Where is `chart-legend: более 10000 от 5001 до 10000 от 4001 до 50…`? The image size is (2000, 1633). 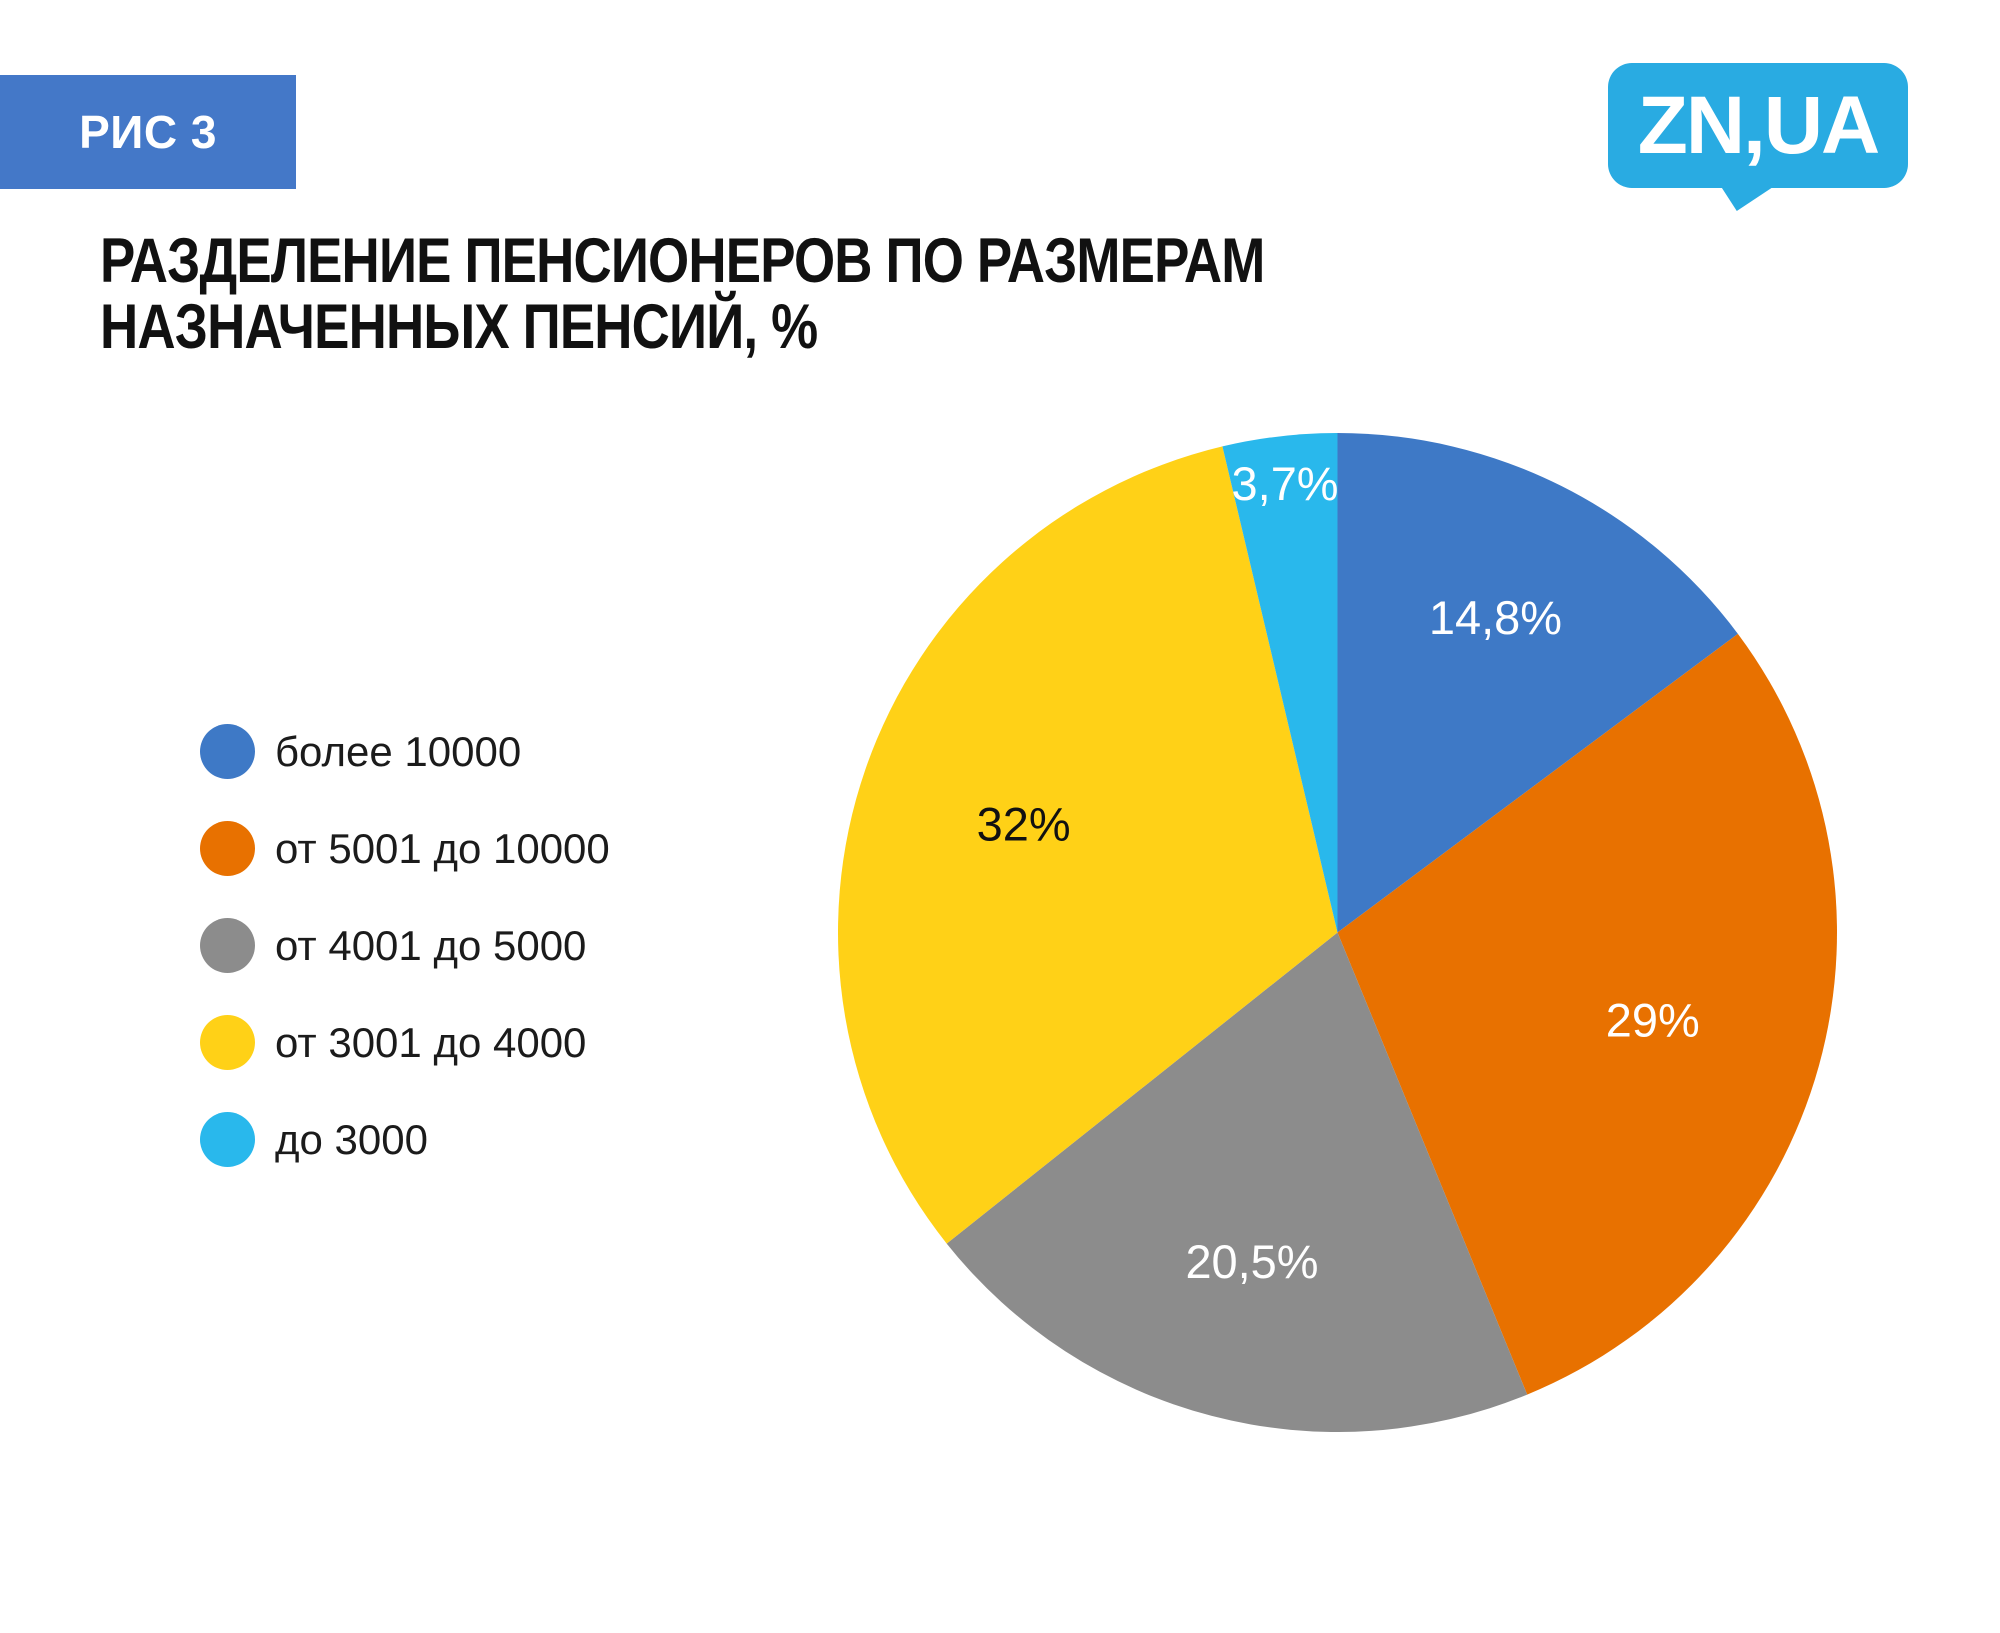 chart-legend: более 10000 от 5001 до 10000 от 4001 до 50… is located at coordinates (405, 945).